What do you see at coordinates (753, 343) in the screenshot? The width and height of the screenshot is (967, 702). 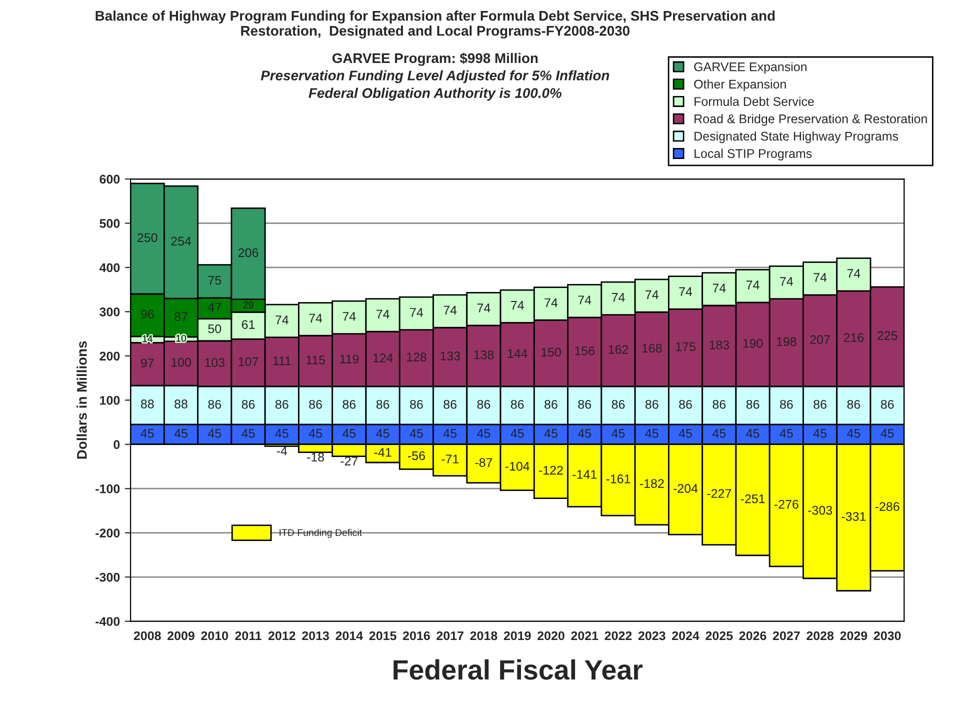 I see `data-label: 190` at bounding box center [753, 343].